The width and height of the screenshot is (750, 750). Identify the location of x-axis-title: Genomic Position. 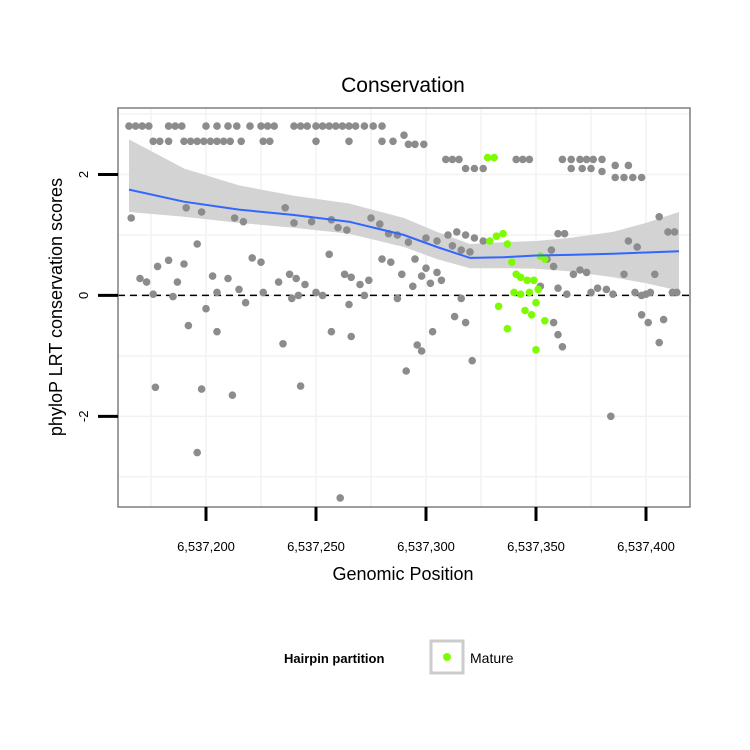
(402, 574).